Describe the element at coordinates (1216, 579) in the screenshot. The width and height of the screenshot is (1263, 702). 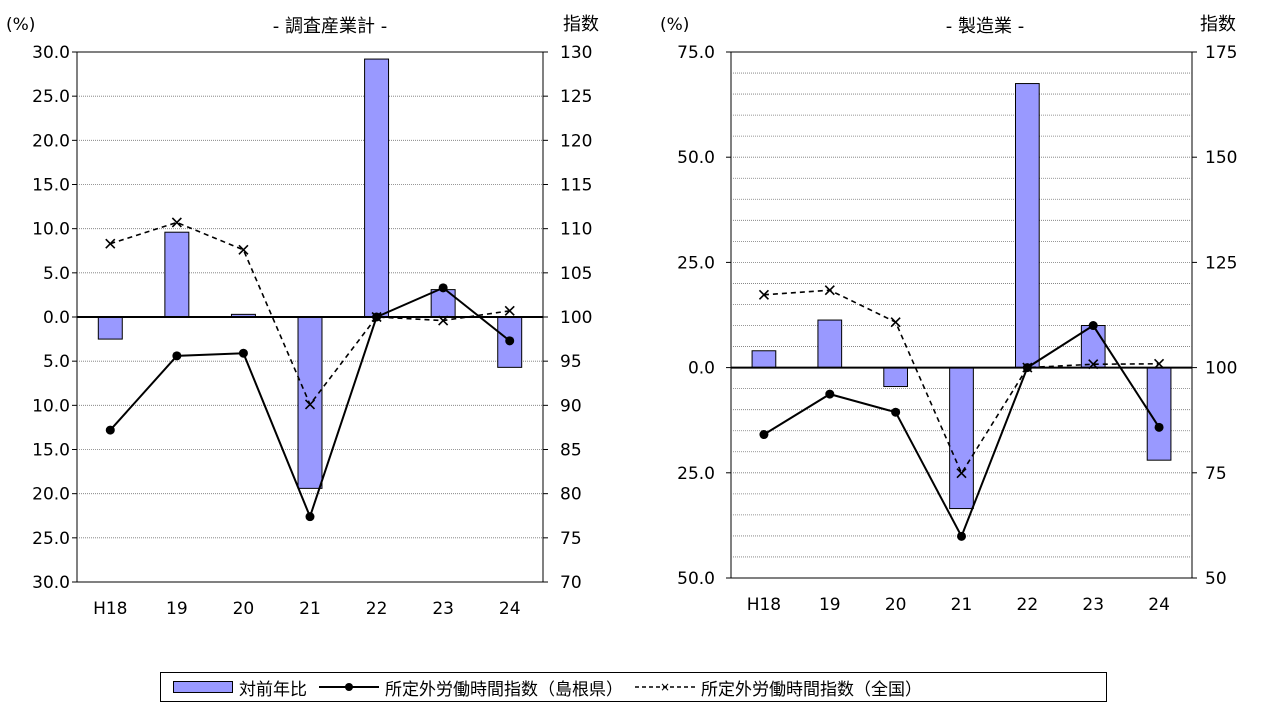
I see `right-tick-label: 50` at that location.